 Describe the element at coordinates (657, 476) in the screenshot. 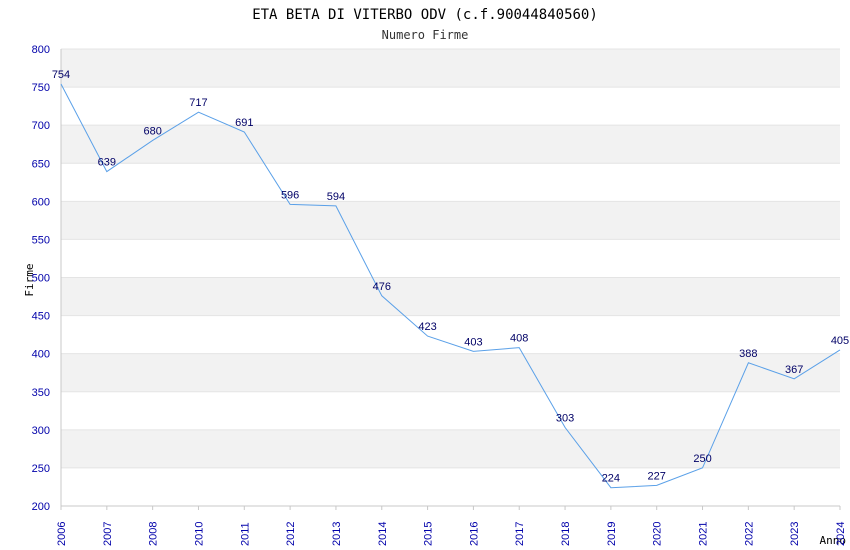

I see `data-label: 227` at that location.